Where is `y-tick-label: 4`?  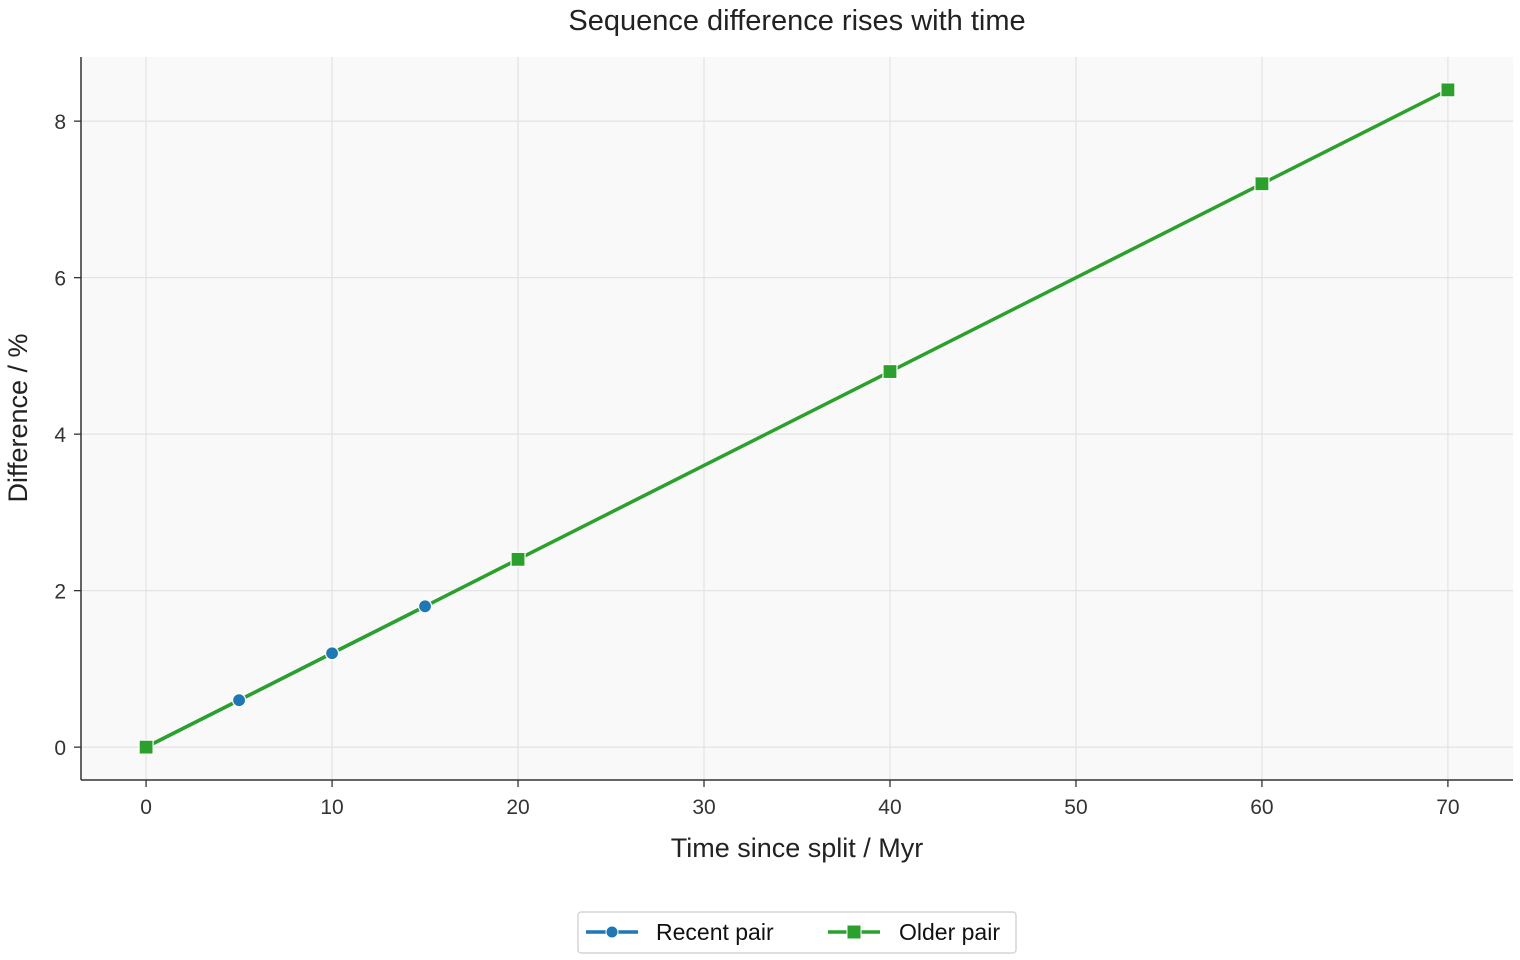
y-tick-label: 4 is located at coordinates (60, 435).